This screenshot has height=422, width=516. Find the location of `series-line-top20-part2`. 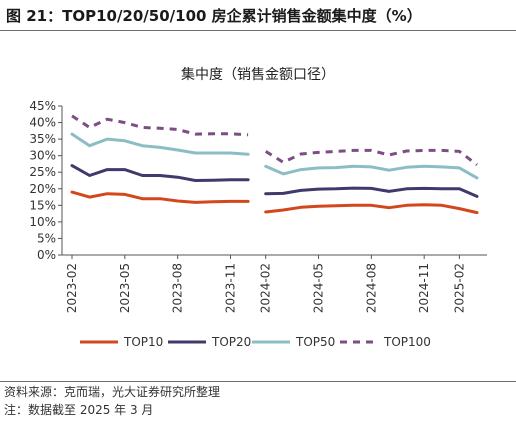

series-line-top20-part2 is located at coordinates (371, 192).